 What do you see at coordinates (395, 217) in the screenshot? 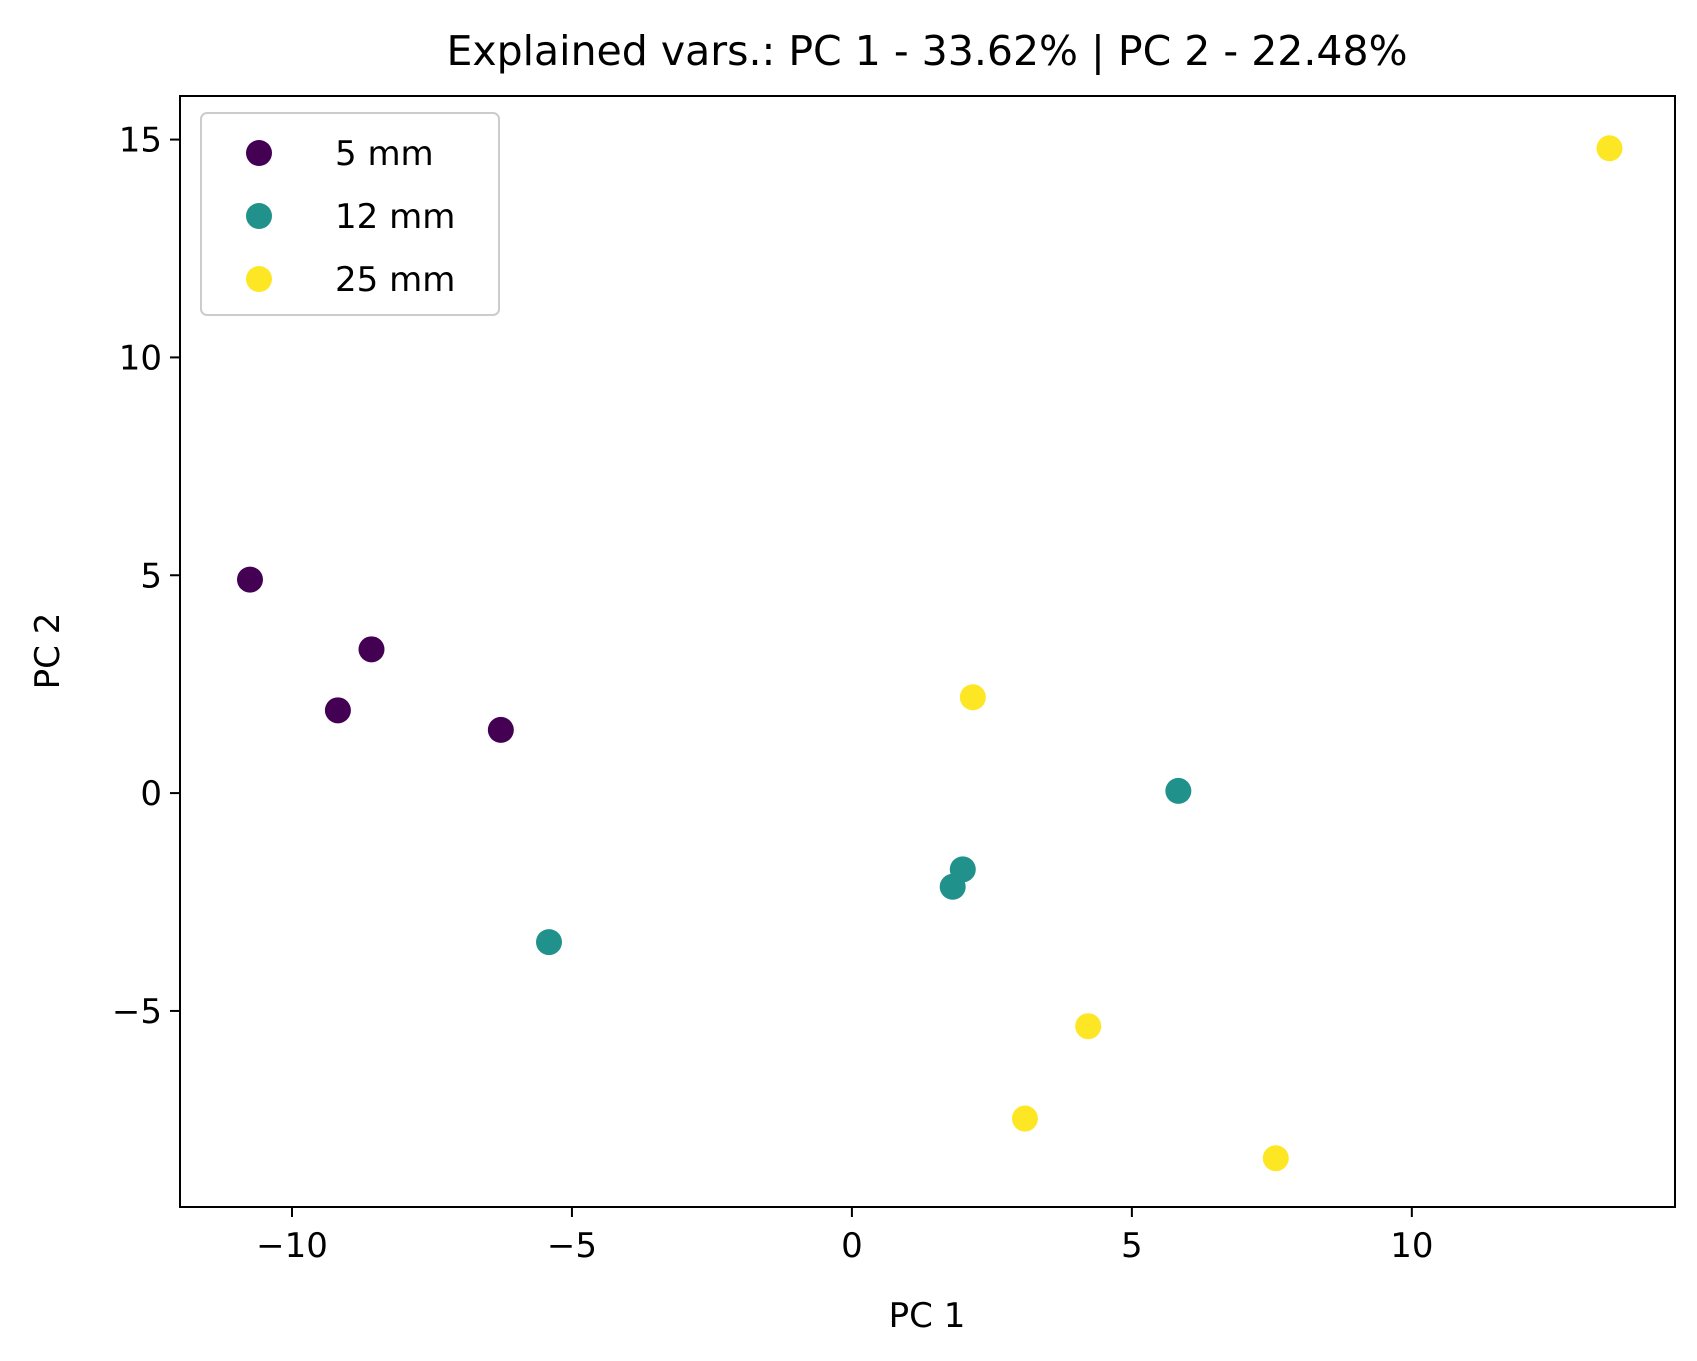
I see `legend-label: 12 mm` at bounding box center [395, 217].